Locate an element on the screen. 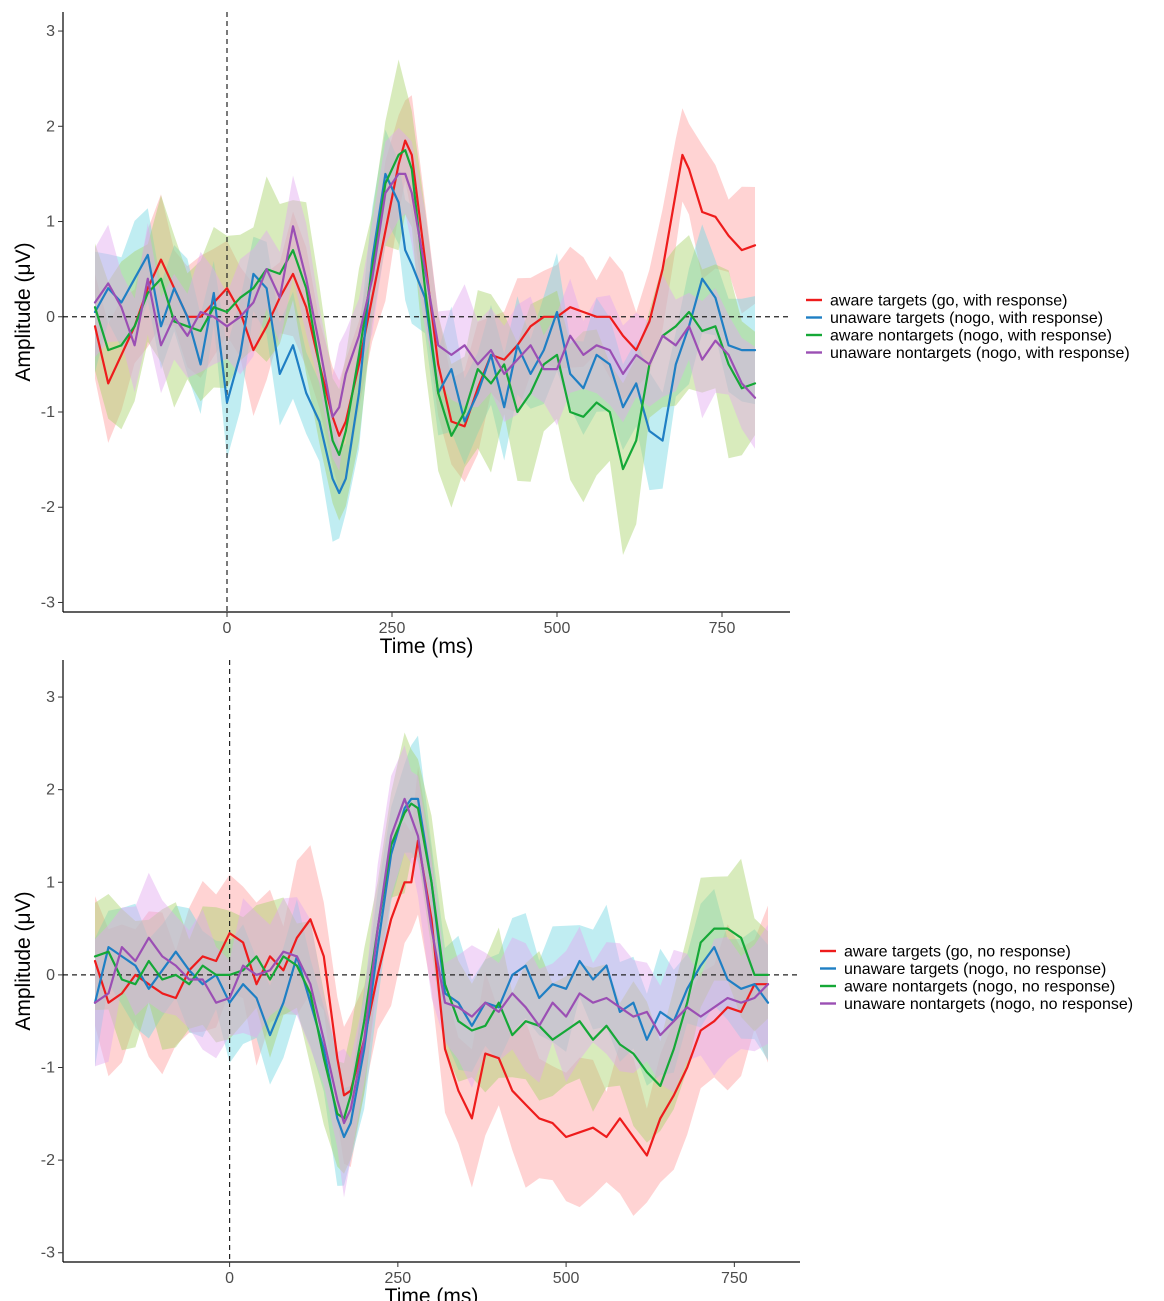  legend-label-1: aware targets (go, no response) is located at coordinates (957, 952).